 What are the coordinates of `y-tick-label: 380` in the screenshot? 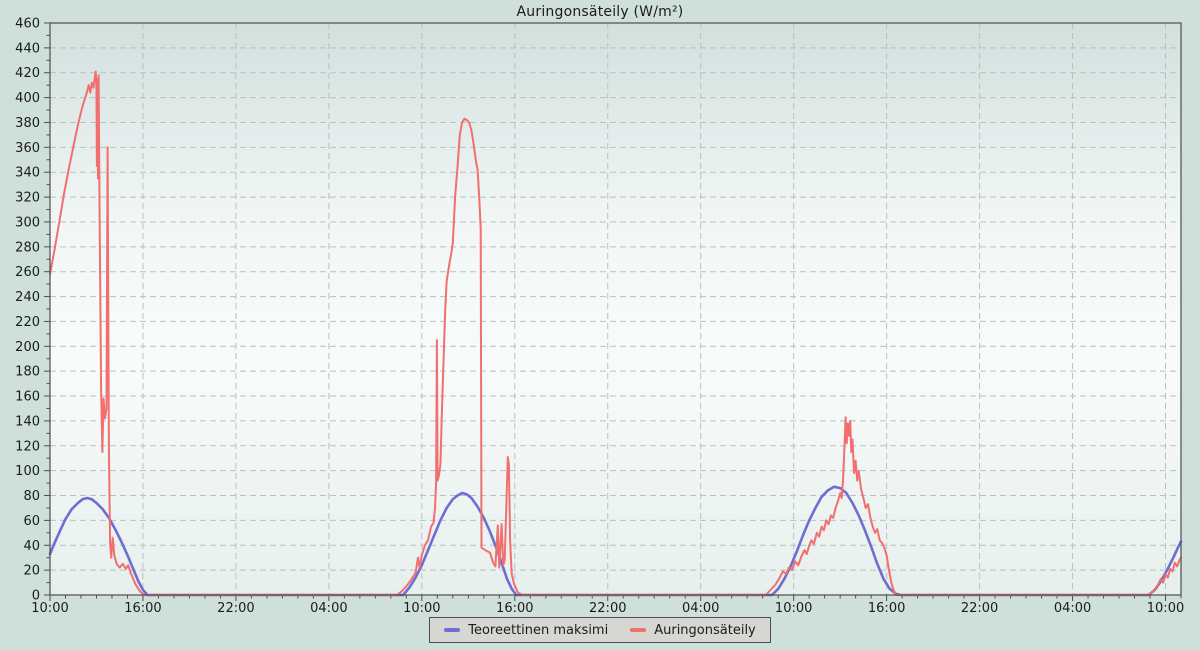 It's located at (27, 123).